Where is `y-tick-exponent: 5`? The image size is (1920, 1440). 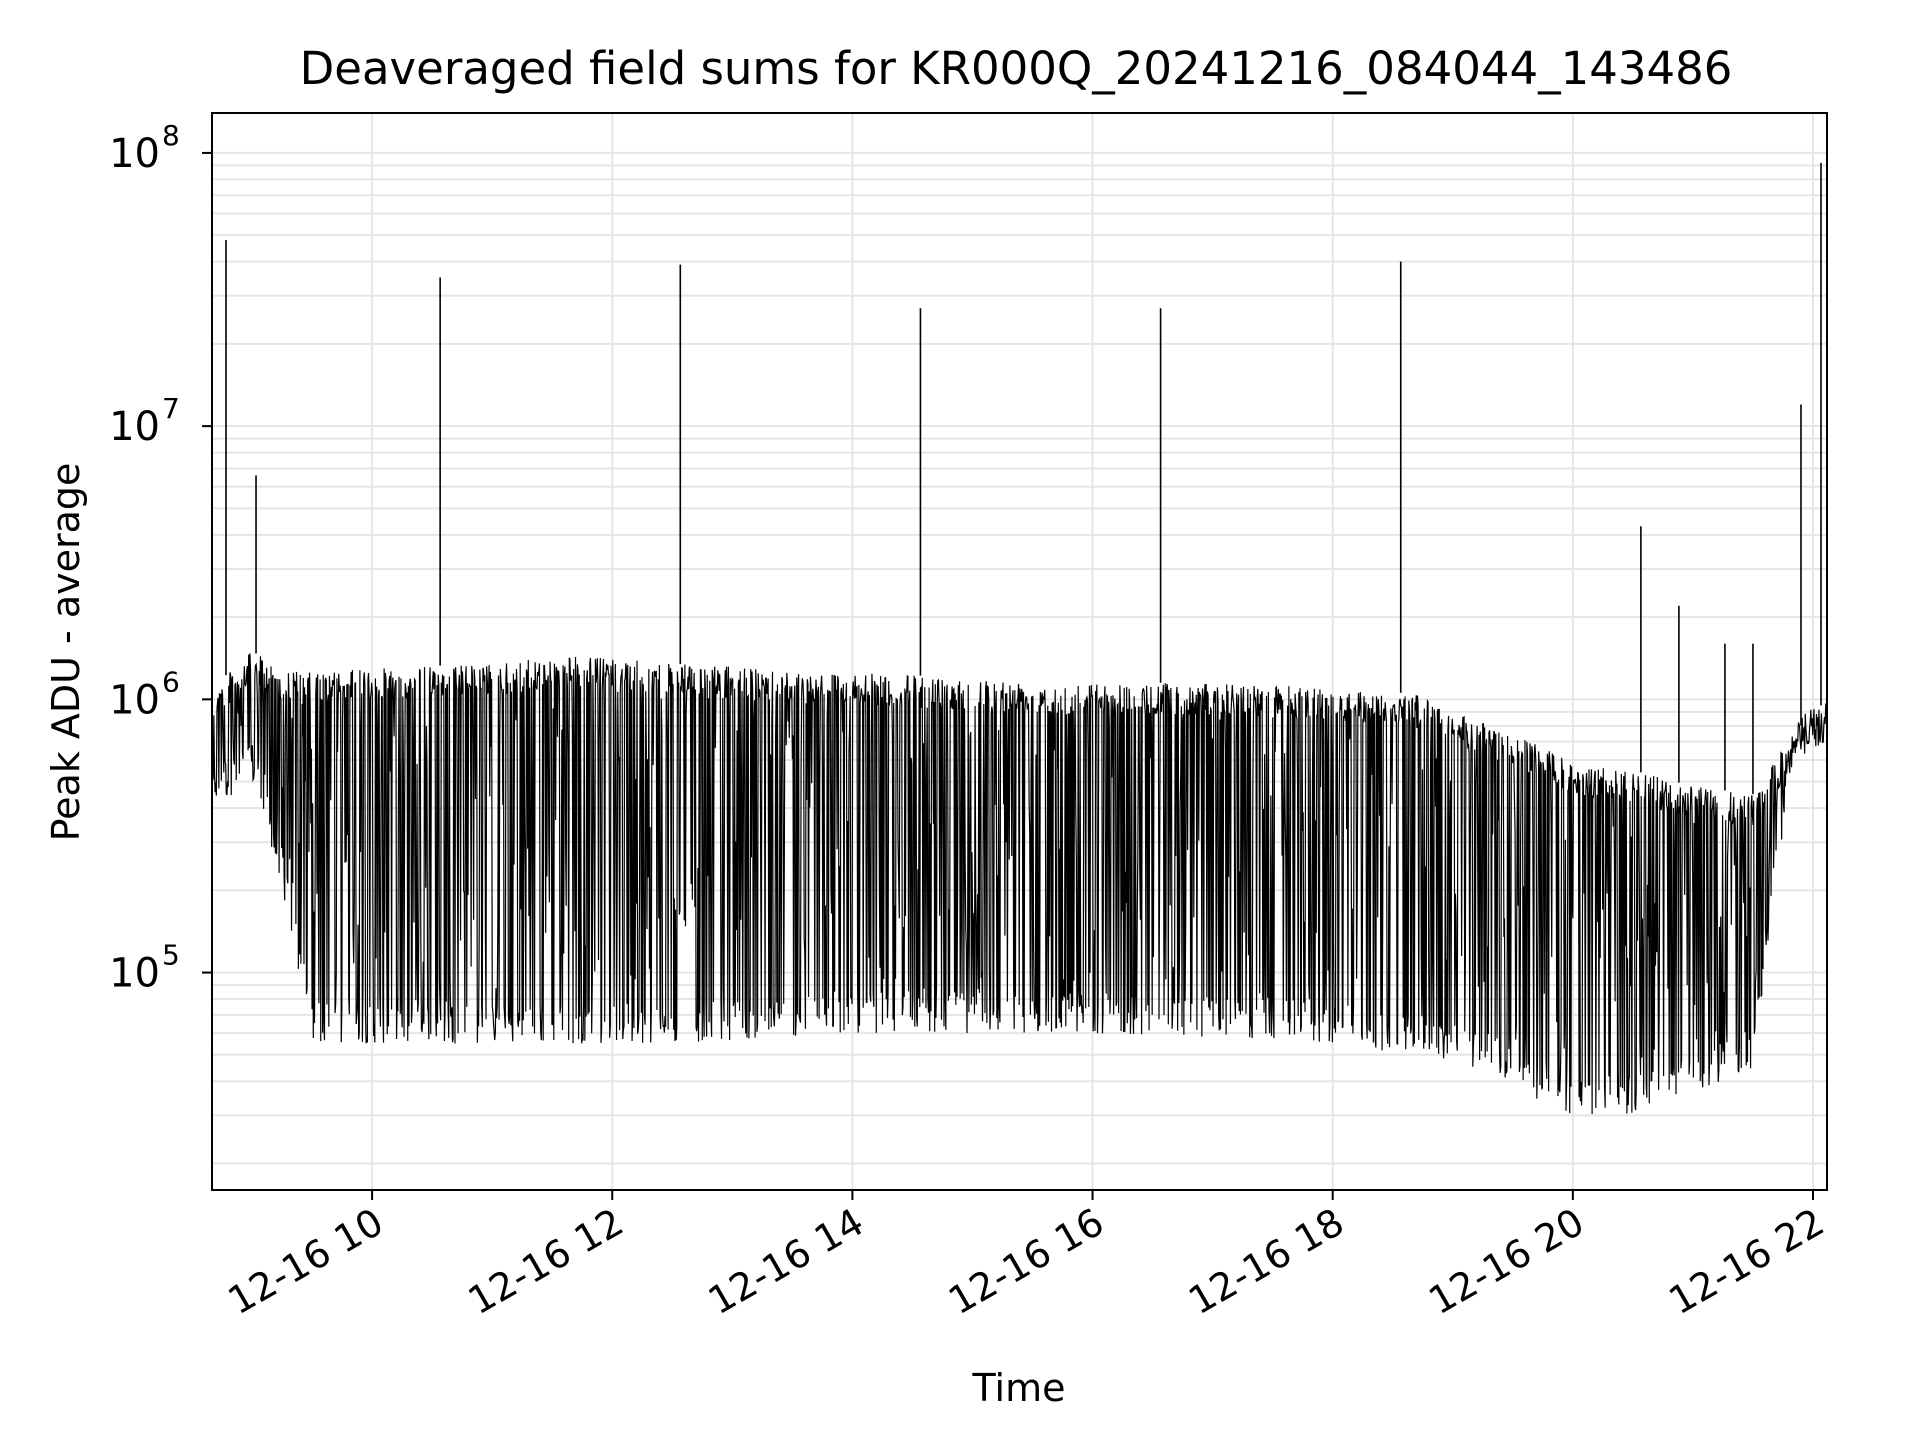 y-tick-exponent: 5 is located at coordinates (171, 955).